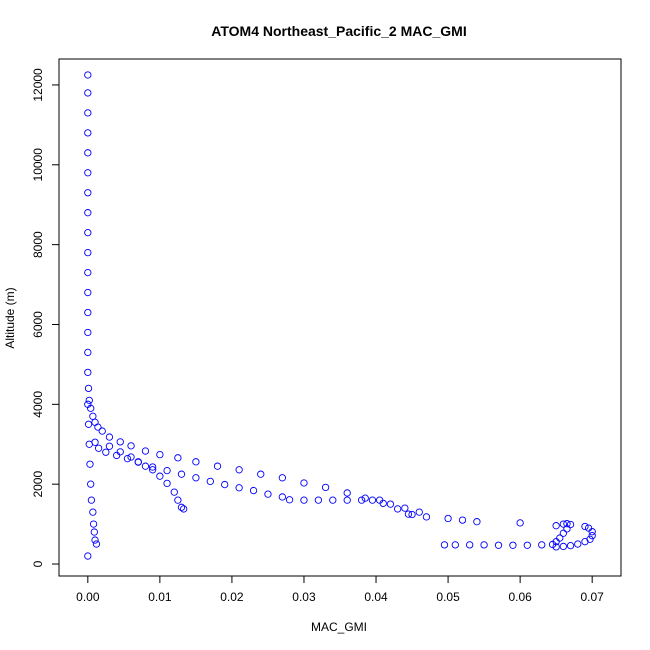 Image resolution: width=650 pixels, height=650 pixels. What do you see at coordinates (88, 597) in the screenshot?
I see `x-tick-label: 0.00` at bounding box center [88, 597].